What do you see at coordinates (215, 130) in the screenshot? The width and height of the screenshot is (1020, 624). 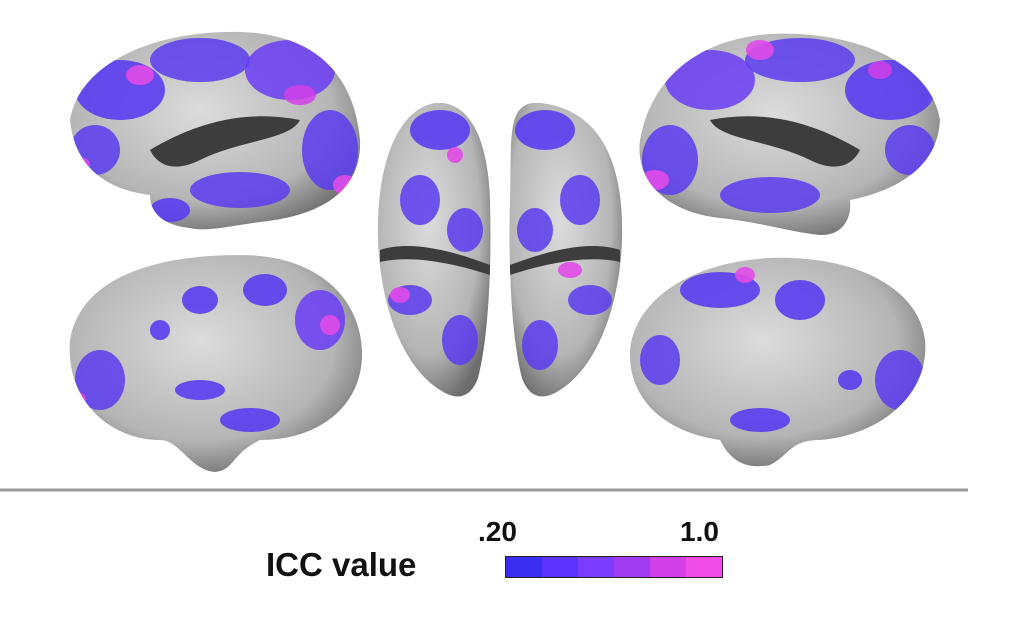 I see `lateral-left-hemisphere` at bounding box center [215, 130].